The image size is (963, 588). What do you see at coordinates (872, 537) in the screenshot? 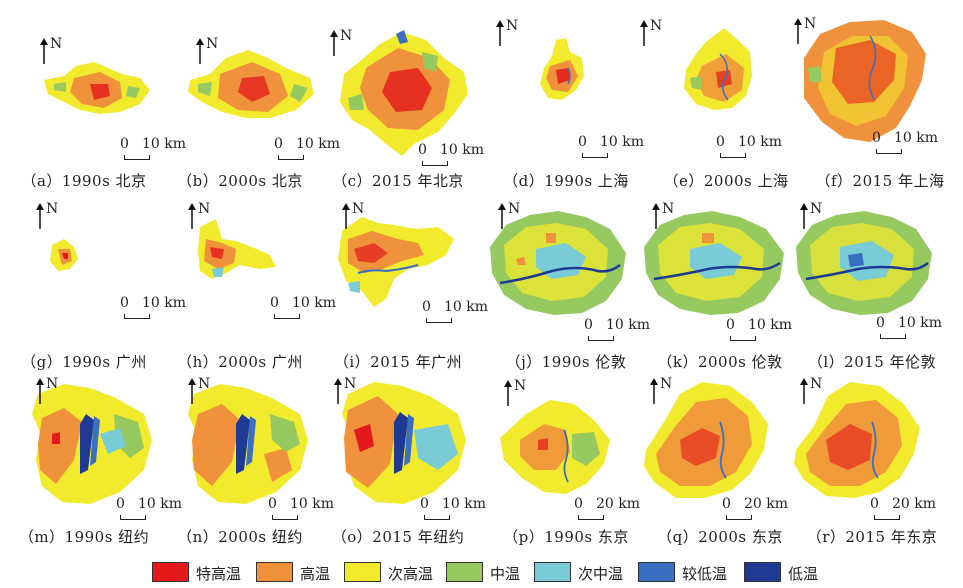
I see `panel-caption: （r）2015 年东京` at bounding box center [872, 537].